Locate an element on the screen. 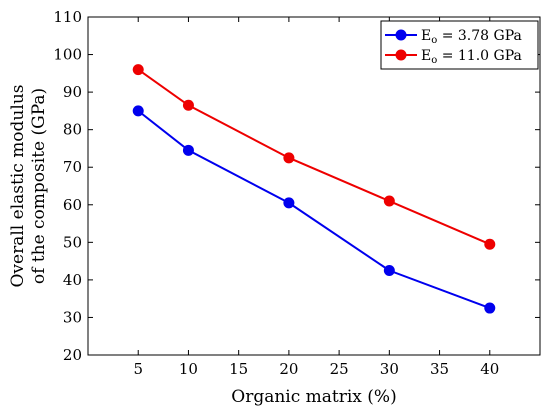 The image size is (550, 415). y-tick-label: 50 is located at coordinates (72, 242).